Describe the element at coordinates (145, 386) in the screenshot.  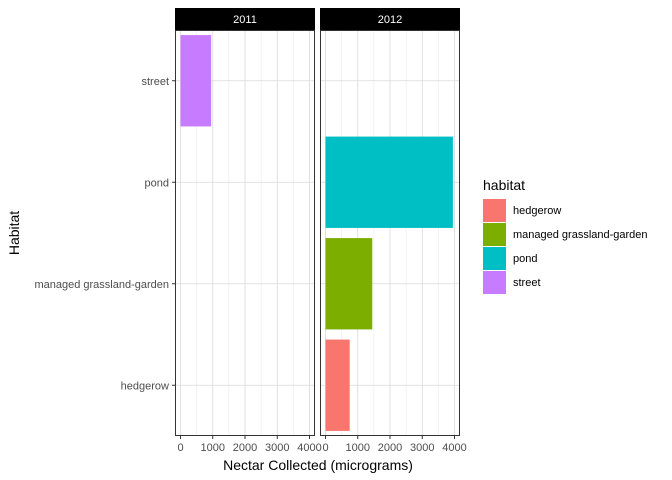
I see `y-tick-label: hedgerow` at that location.